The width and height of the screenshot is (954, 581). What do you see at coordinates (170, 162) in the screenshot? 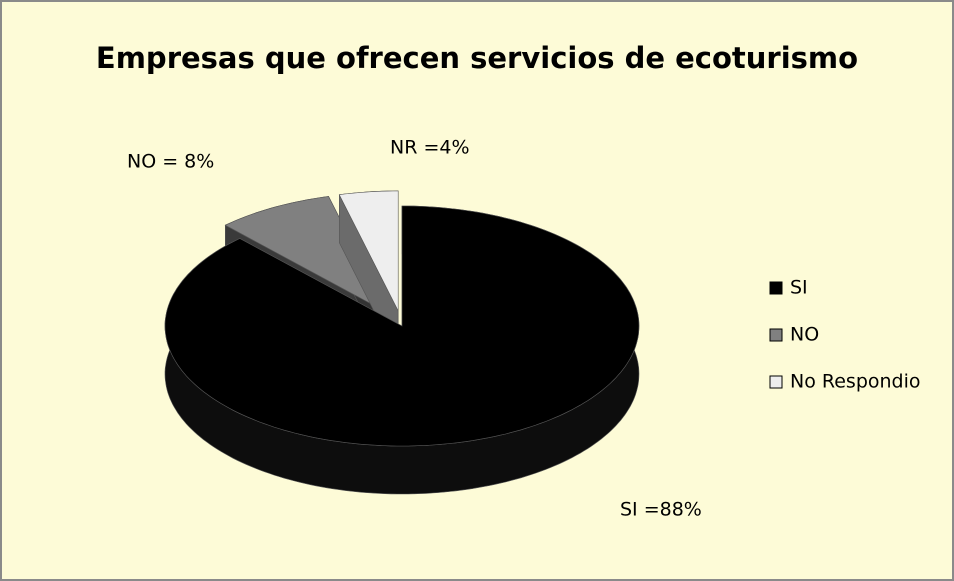
I see `data-label: NO = 8%` at bounding box center [170, 162].